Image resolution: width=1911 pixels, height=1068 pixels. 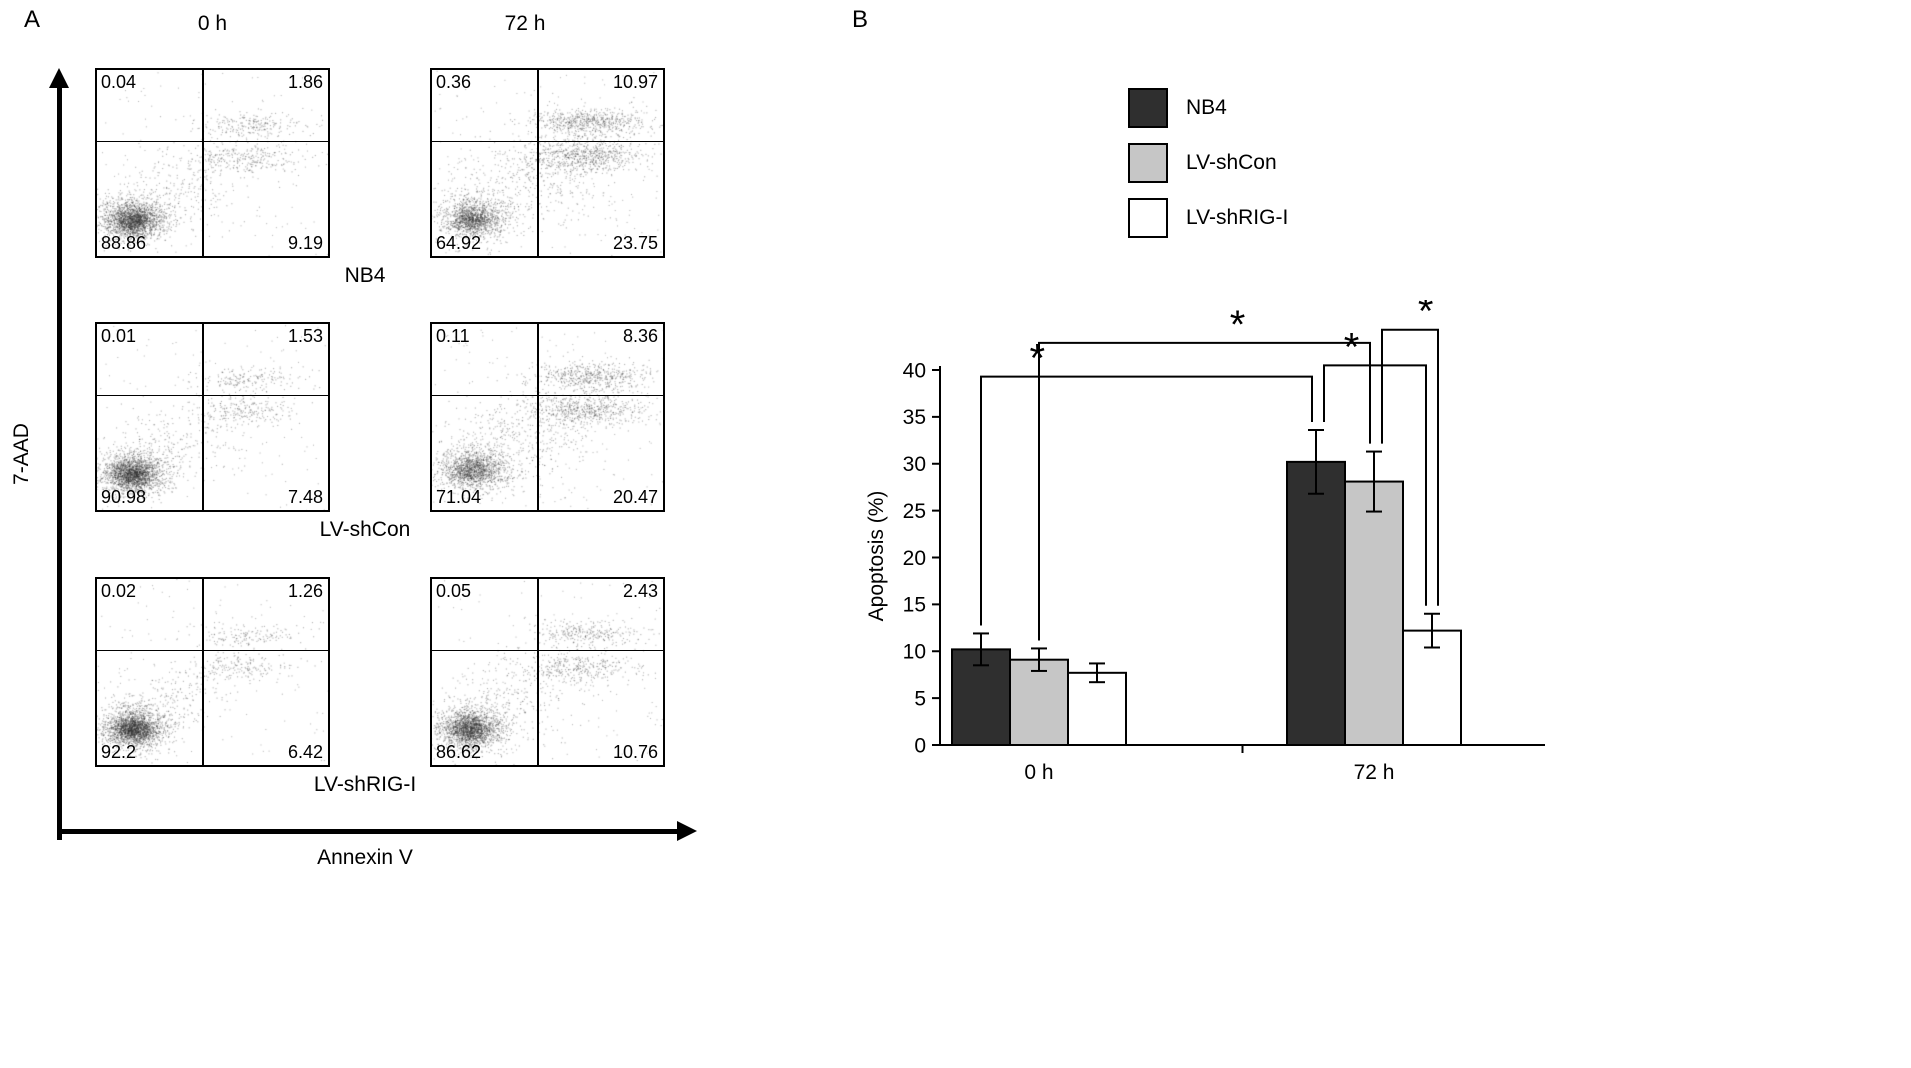 What do you see at coordinates (305, 336) in the screenshot?
I see `quadrant-value-upper-right: 1.53` at bounding box center [305, 336].